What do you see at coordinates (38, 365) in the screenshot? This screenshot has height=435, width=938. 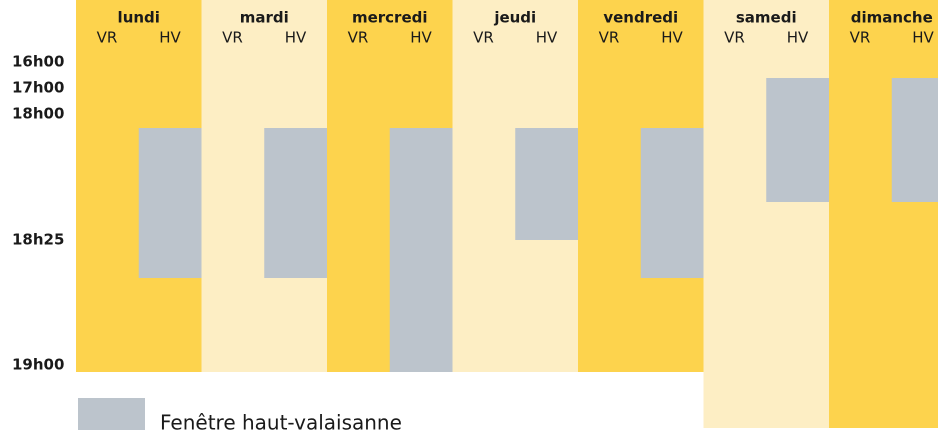 I see `time-label: 19h00` at bounding box center [38, 365].